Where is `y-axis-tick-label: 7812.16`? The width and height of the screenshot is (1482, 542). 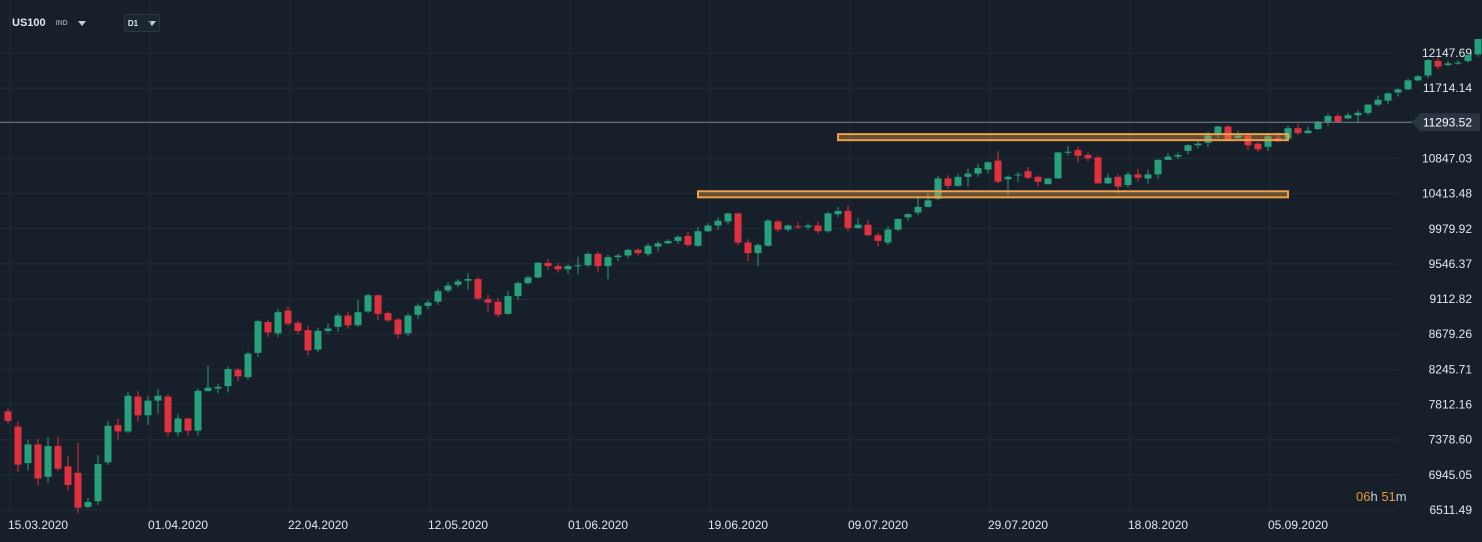 y-axis-tick-label: 7812.16 is located at coordinates (1451, 405).